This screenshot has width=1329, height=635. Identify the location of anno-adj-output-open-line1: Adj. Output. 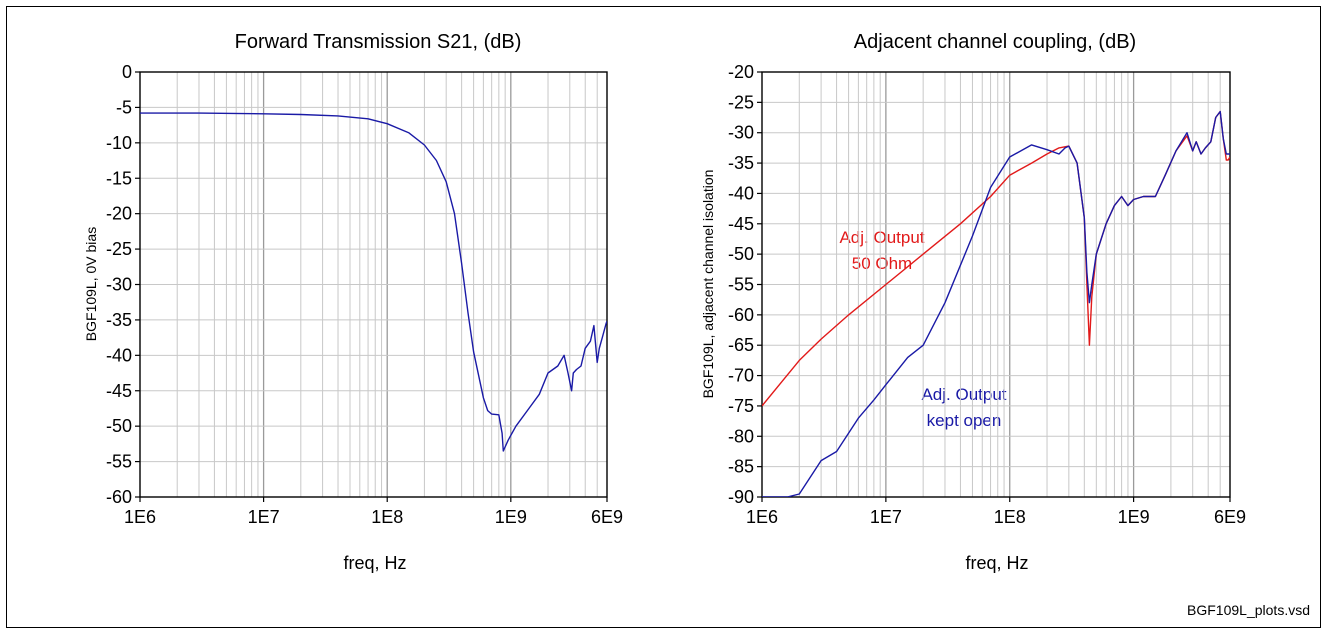
(963, 394).